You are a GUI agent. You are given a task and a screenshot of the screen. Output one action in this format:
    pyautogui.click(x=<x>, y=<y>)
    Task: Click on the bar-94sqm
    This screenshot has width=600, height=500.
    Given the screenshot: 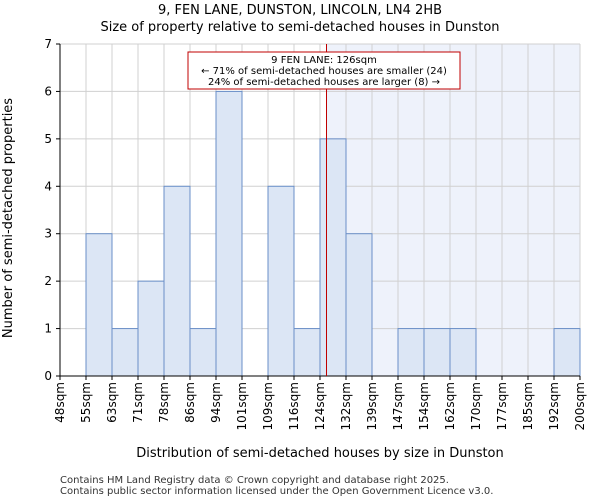 What is the action you would take?
    pyautogui.click(x=229, y=233)
    